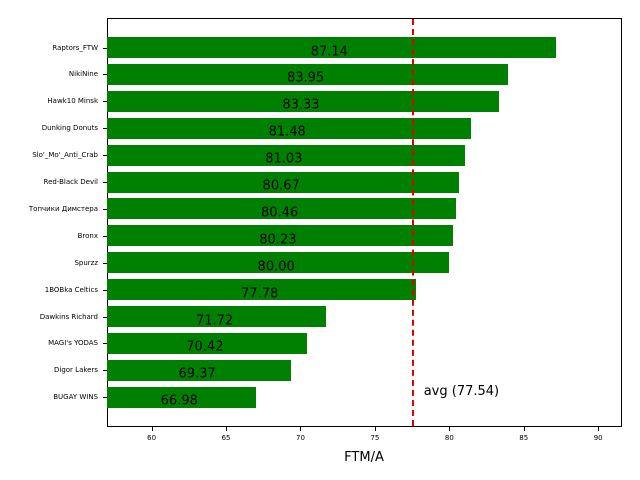 The image size is (640, 480). I want to click on bar-value-label: 80.00, so click(276, 267).